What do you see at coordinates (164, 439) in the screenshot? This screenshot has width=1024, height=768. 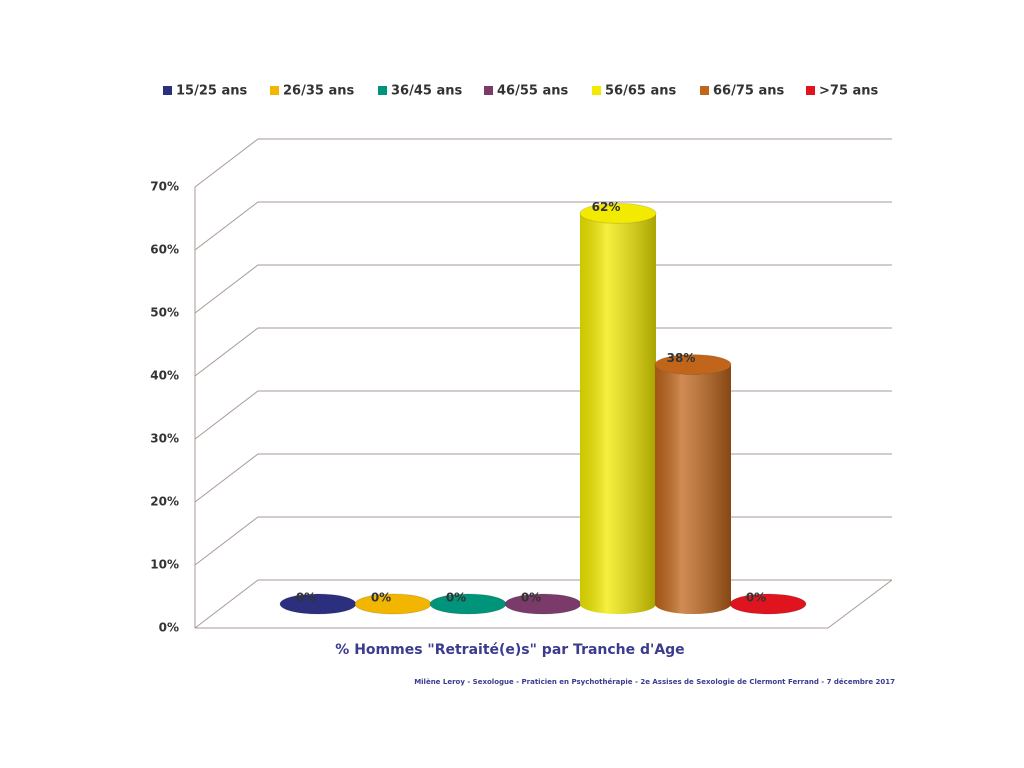 I see `y-tick-label: 30%` at bounding box center [164, 439].